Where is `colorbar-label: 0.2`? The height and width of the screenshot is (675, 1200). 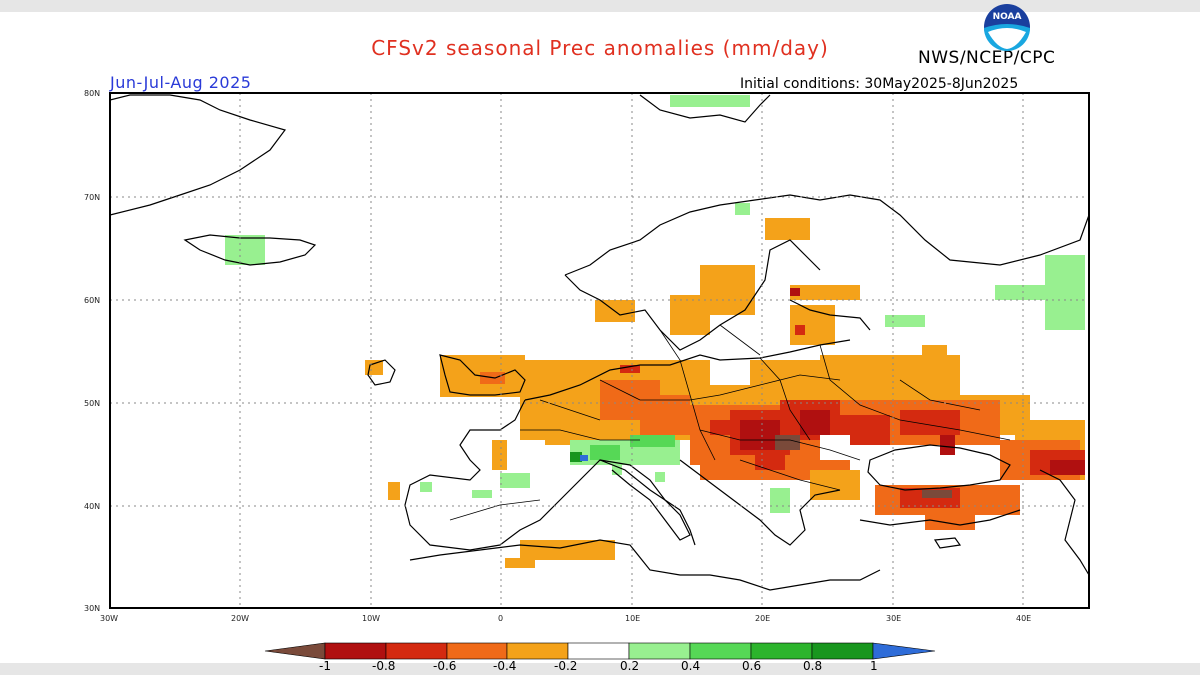
colorbar-label: 0.2 is located at coordinates (629, 666).